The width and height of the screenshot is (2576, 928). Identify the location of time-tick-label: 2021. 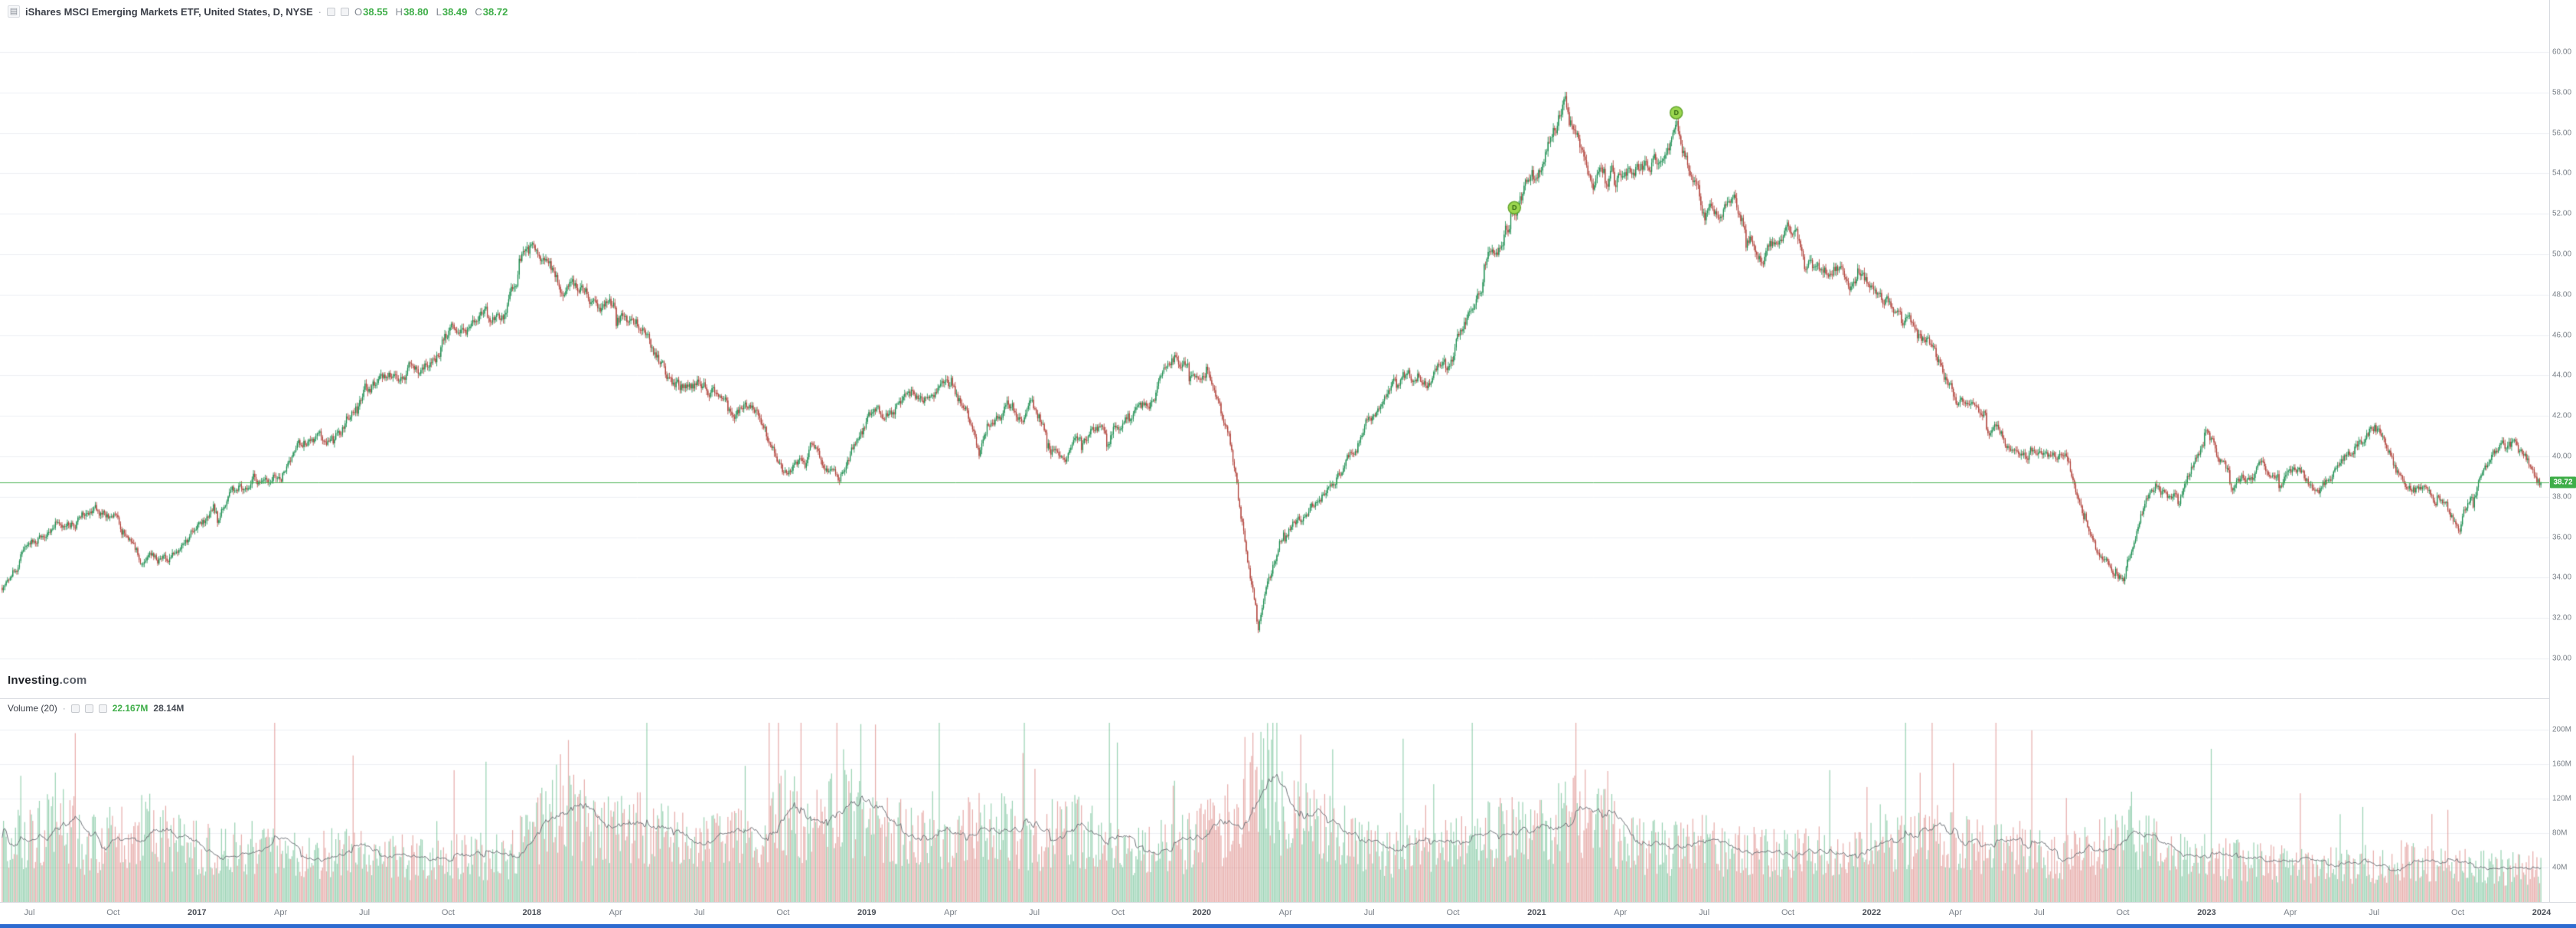
(1536, 913).